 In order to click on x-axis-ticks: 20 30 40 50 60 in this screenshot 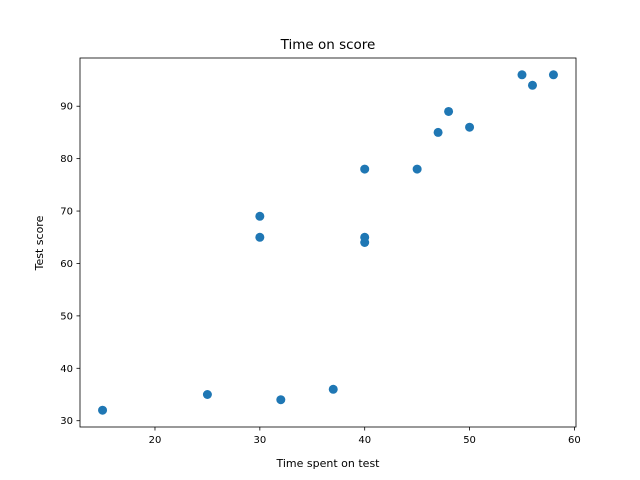, I will do `click(365, 436)`.